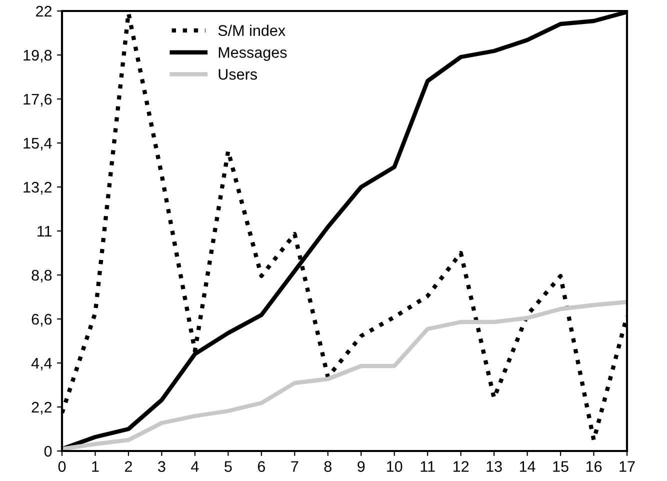 Image resolution: width=667 pixels, height=481 pixels. What do you see at coordinates (361, 466) in the screenshot?
I see `x-tick-label: 9` at bounding box center [361, 466].